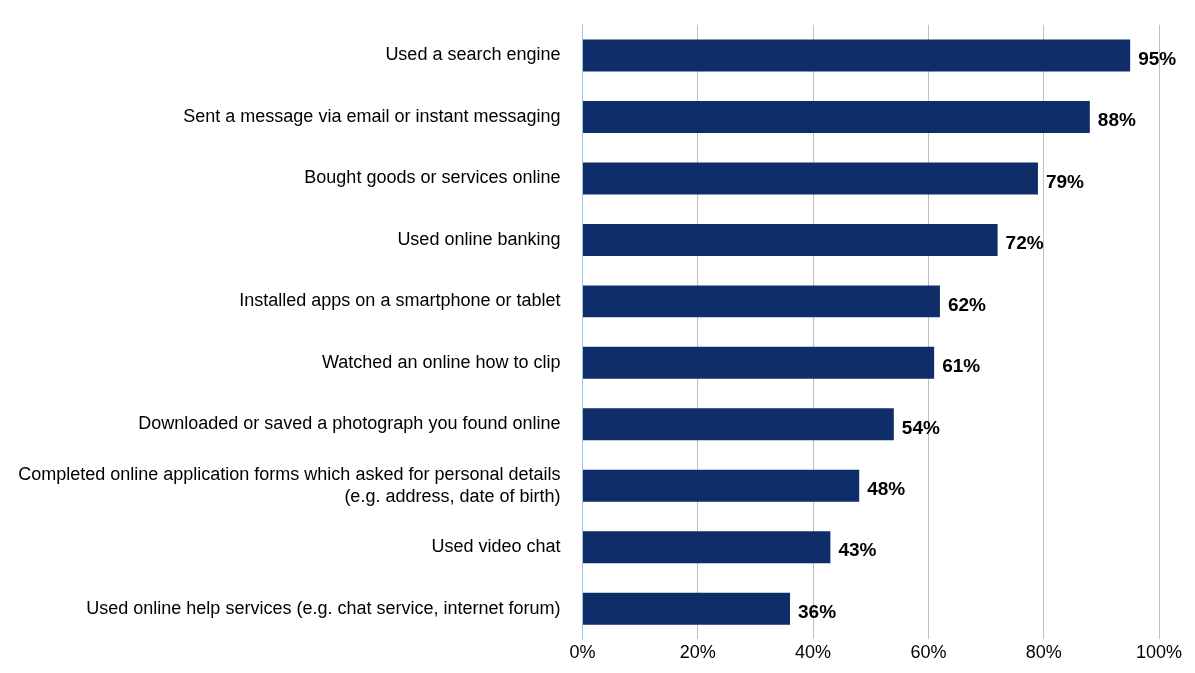 This screenshot has width=1195, height=673. What do you see at coordinates (928, 652) in the screenshot?
I see `x-tick-label: 60%` at bounding box center [928, 652].